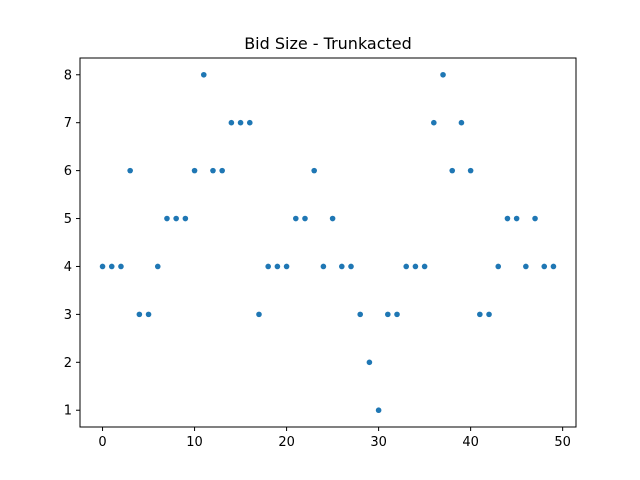 The image size is (640, 480). I want to click on y-tick-label: 8, so click(68, 75).